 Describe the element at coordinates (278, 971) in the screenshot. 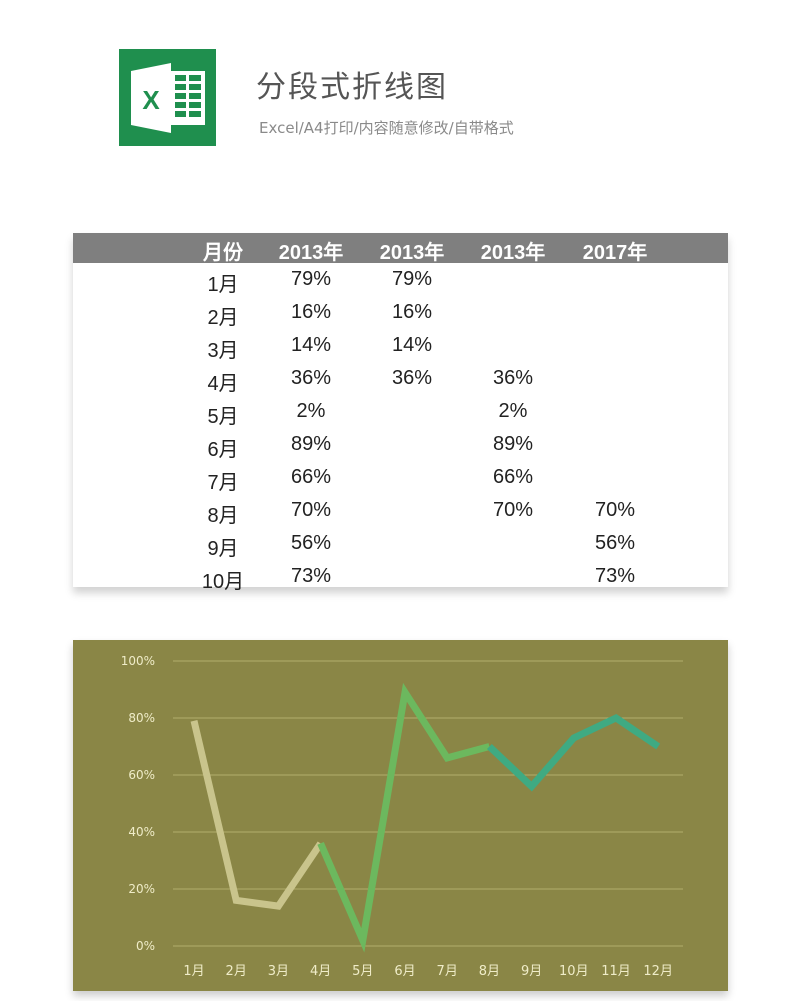

I see `x-axis-tick-label: 3月` at that location.